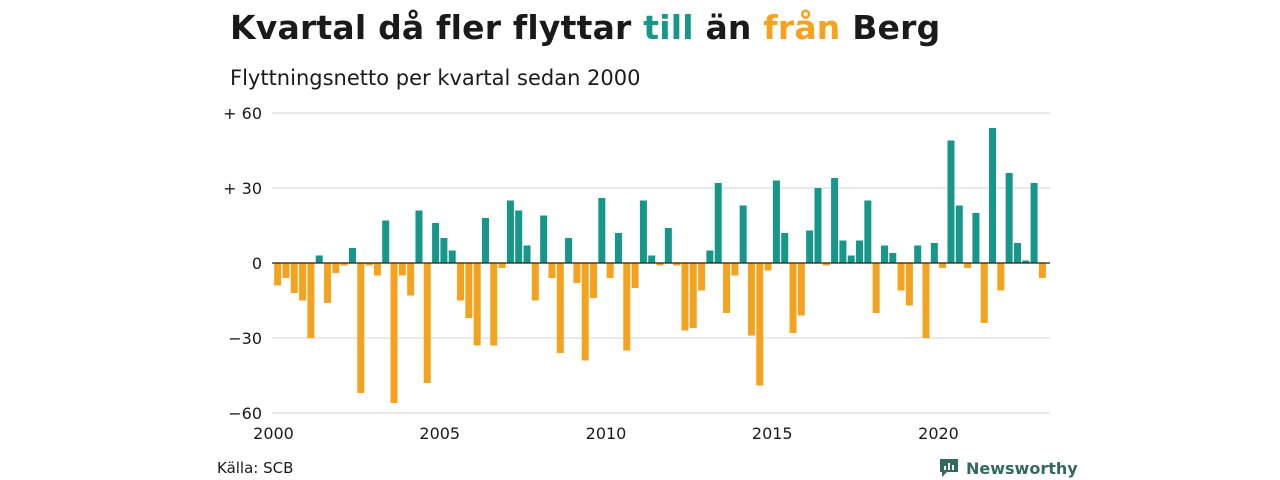  Describe the element at coordinates (245, 338) in the screenshot. I see `y-tick-label: −30` at that location.